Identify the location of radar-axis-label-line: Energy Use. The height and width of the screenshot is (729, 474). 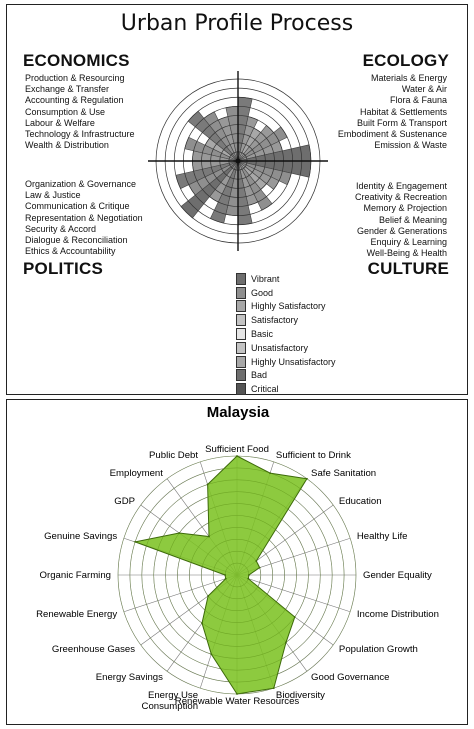
(173, 695).